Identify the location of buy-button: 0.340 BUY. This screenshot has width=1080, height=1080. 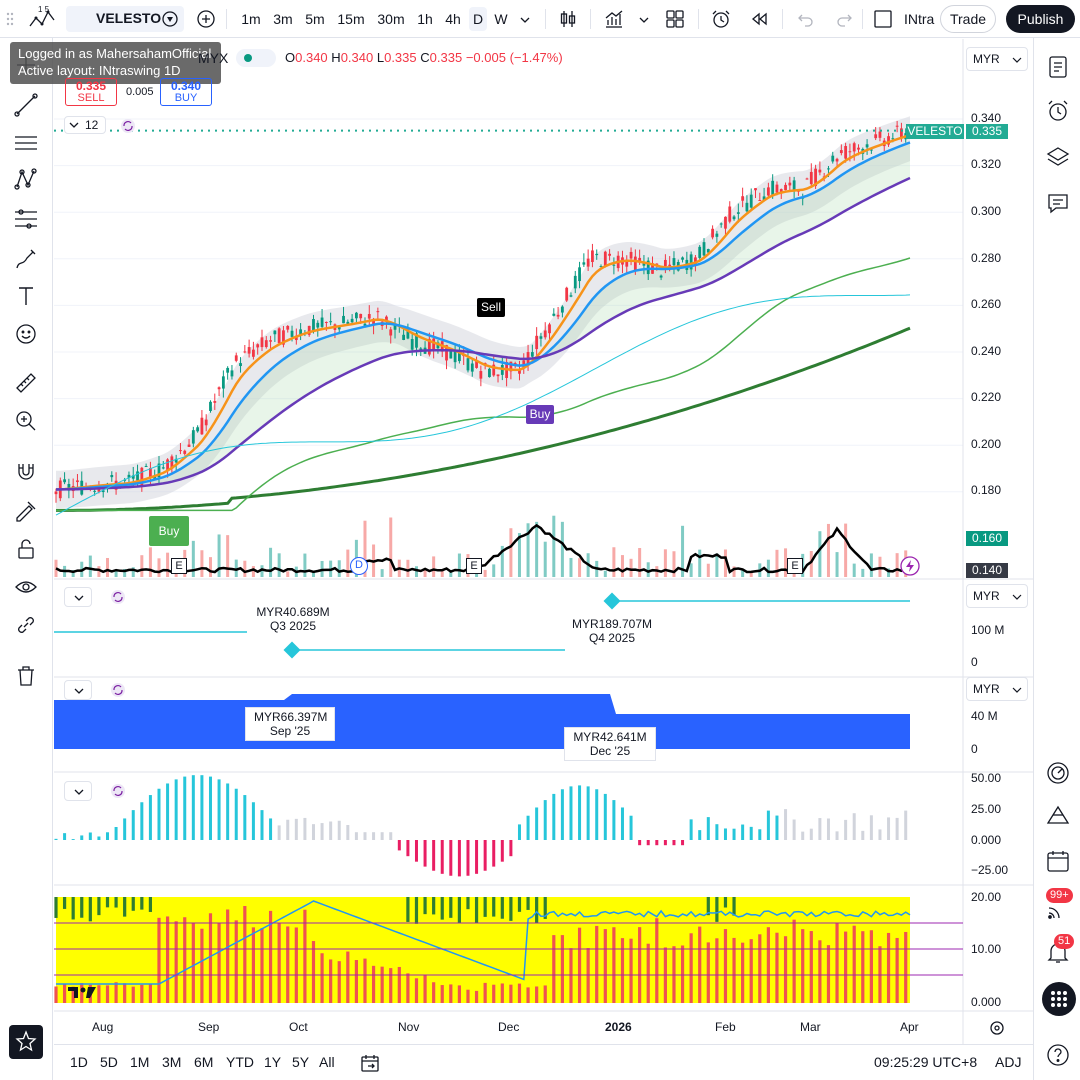
(186, 92).